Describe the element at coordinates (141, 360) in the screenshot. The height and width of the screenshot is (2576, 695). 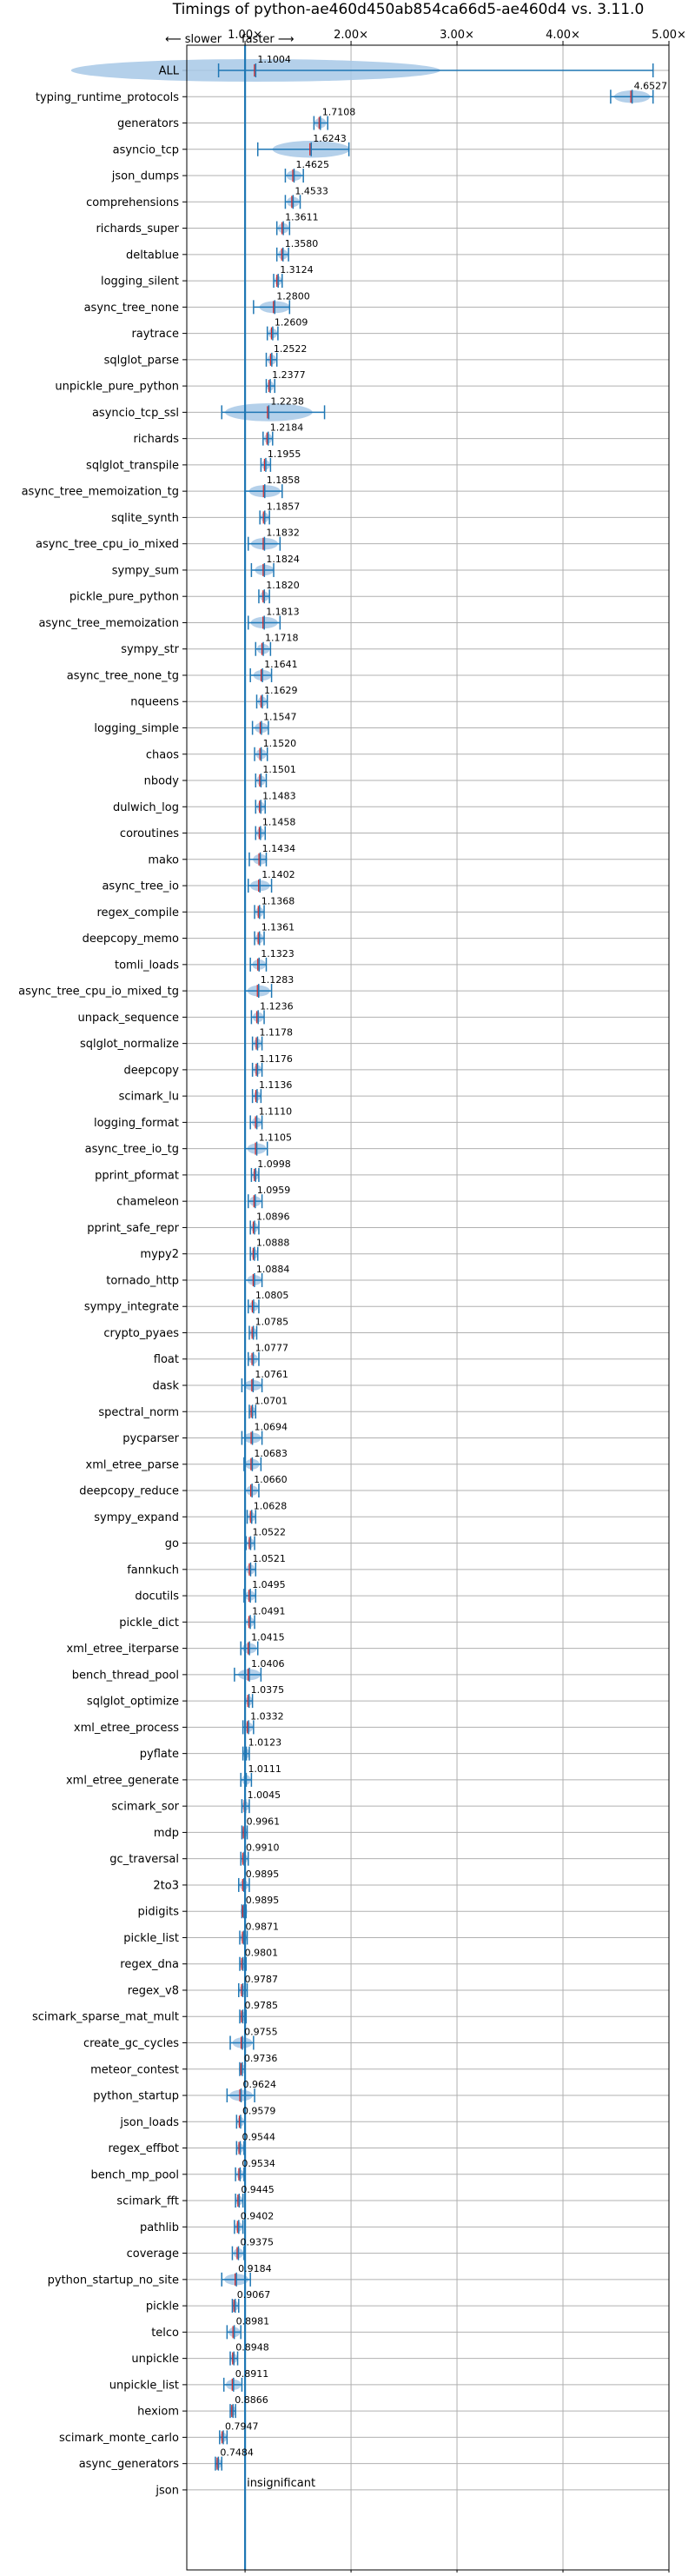
I see `benchmark-label: sqlglot_parse` at that location.